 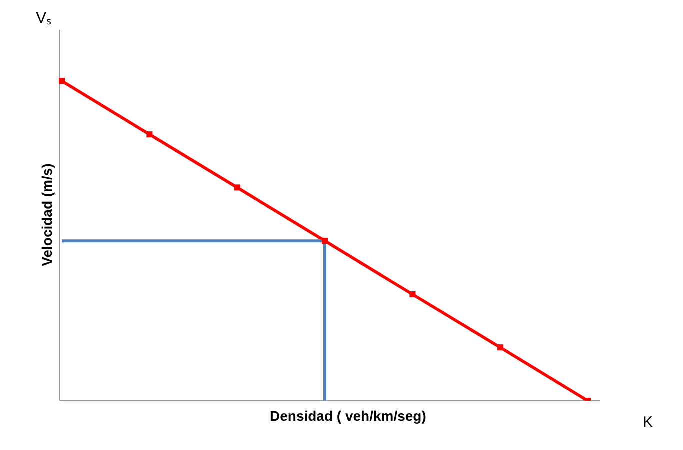 I want to click on text: K, so click(x=648, y=422).